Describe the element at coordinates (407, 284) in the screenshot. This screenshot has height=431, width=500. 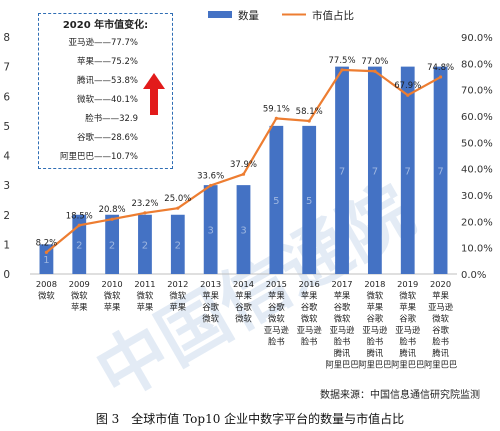
I see `x-tick-label: 2019` at that location.